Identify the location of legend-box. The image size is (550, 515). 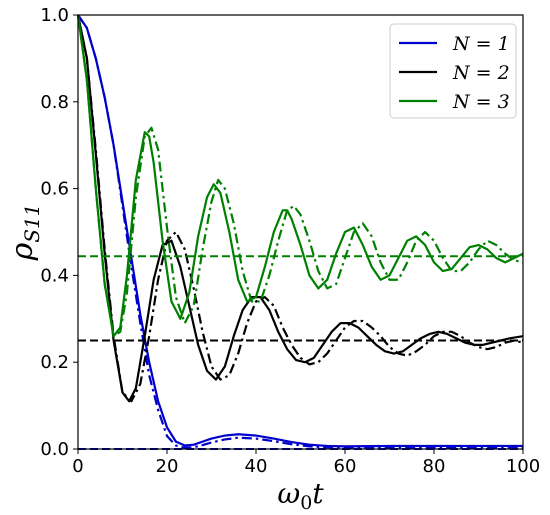
(453, 71).